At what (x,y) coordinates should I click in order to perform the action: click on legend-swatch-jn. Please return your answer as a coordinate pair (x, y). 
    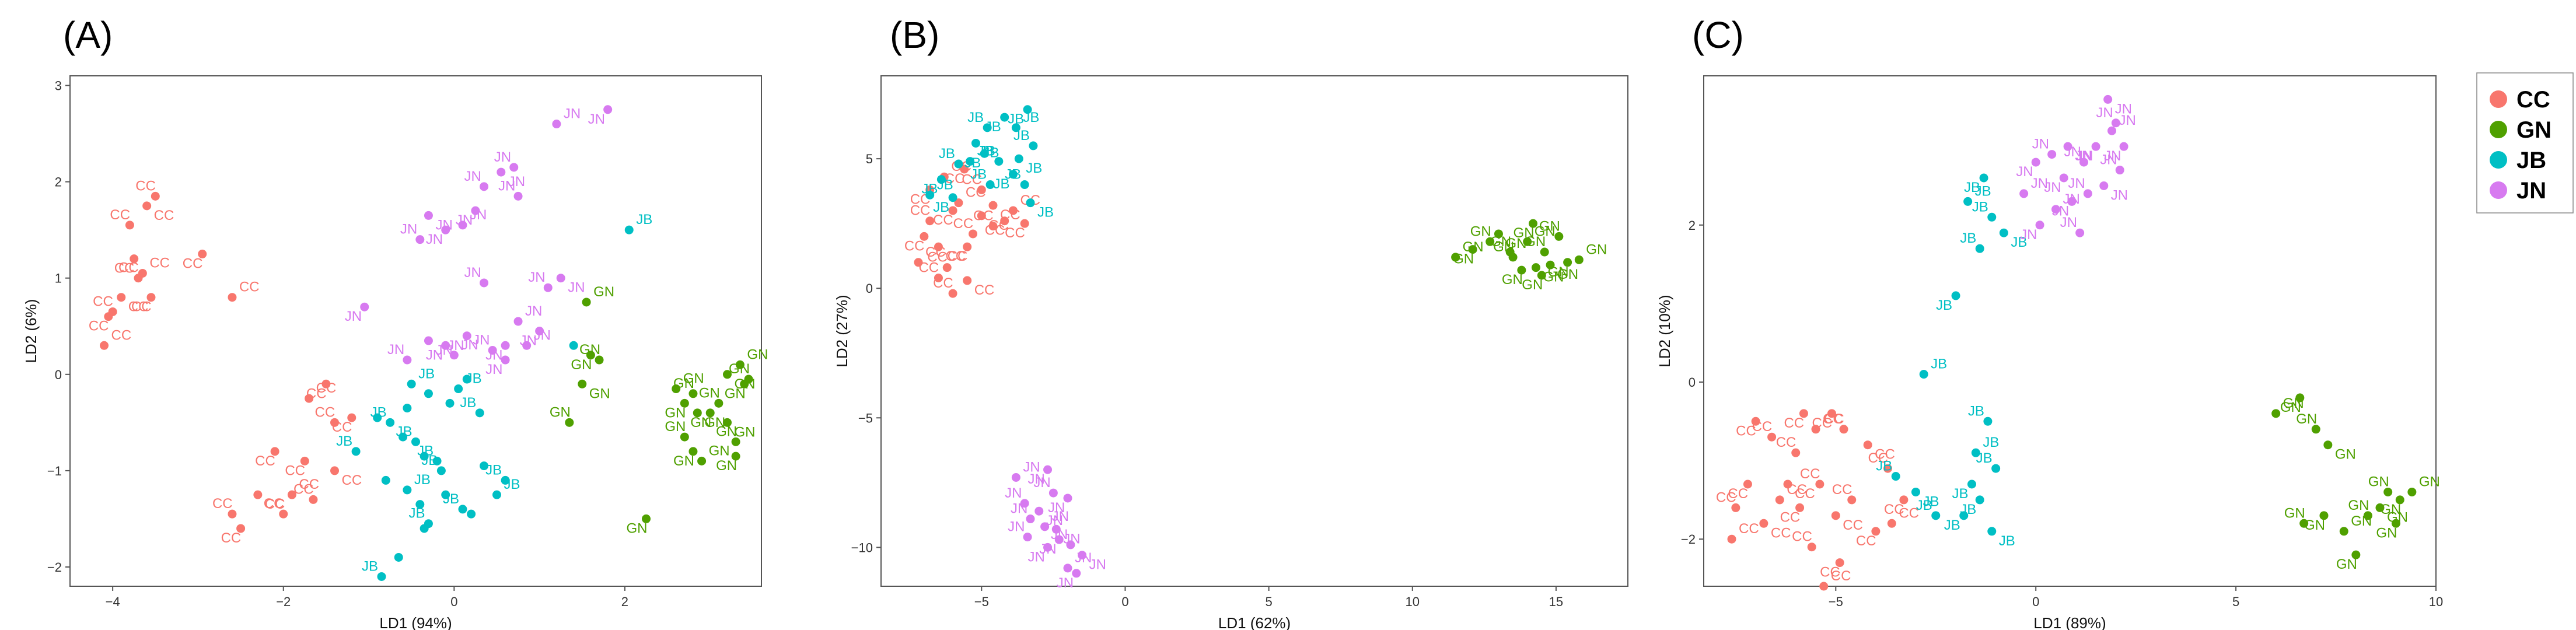
    Looking at the image, I should click on (2498, 190).